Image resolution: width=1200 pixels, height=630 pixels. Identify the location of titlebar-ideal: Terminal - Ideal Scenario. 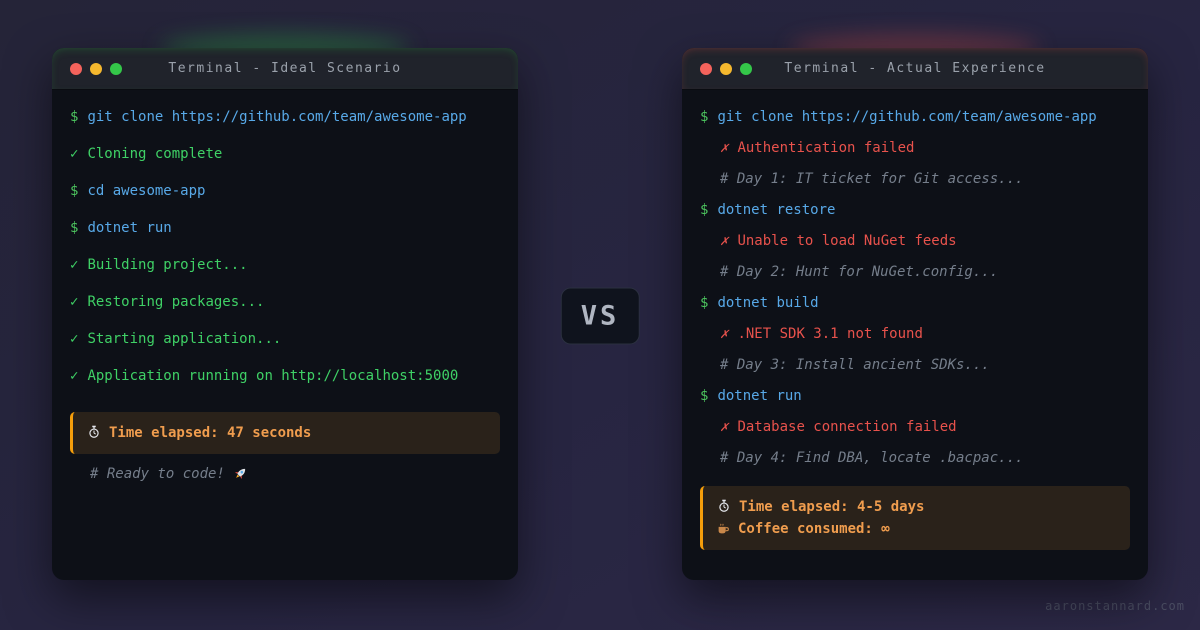
(285, 69).